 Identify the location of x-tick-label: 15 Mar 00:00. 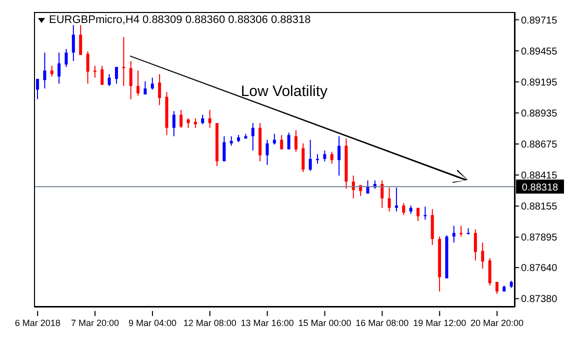
(325, 323).